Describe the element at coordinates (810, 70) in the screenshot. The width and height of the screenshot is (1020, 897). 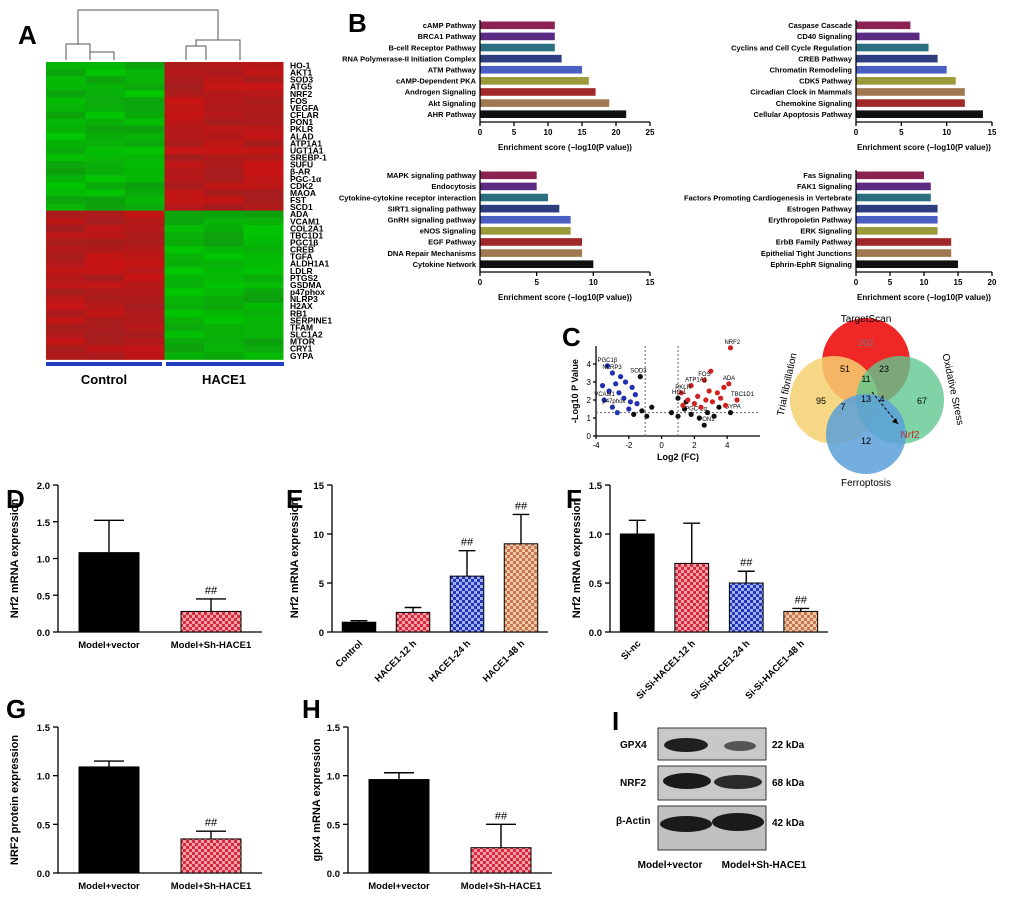
I see `pathway-label-chromatin-remodeling: Chromatin Remodeling` at that location.